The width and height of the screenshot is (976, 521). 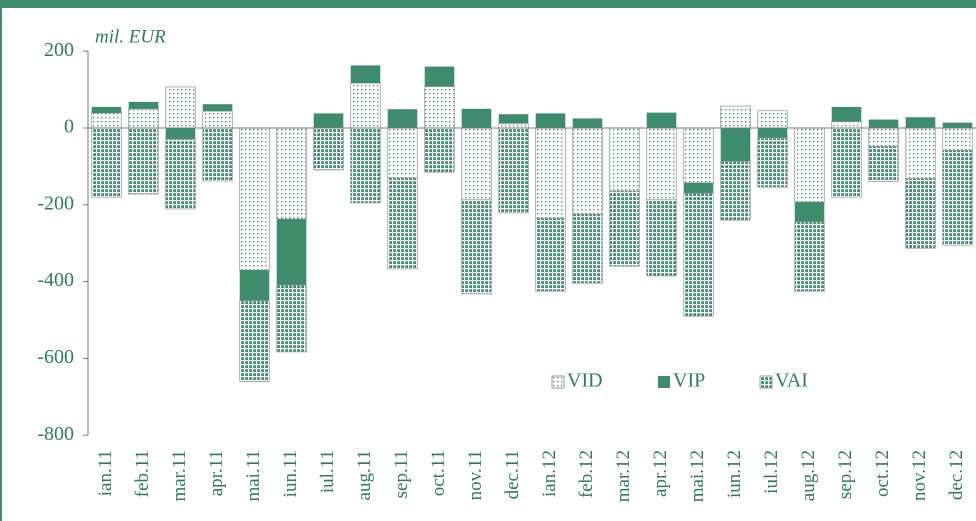 I want to click on x-tick-label: aug.11, so click(x=364, y=475).